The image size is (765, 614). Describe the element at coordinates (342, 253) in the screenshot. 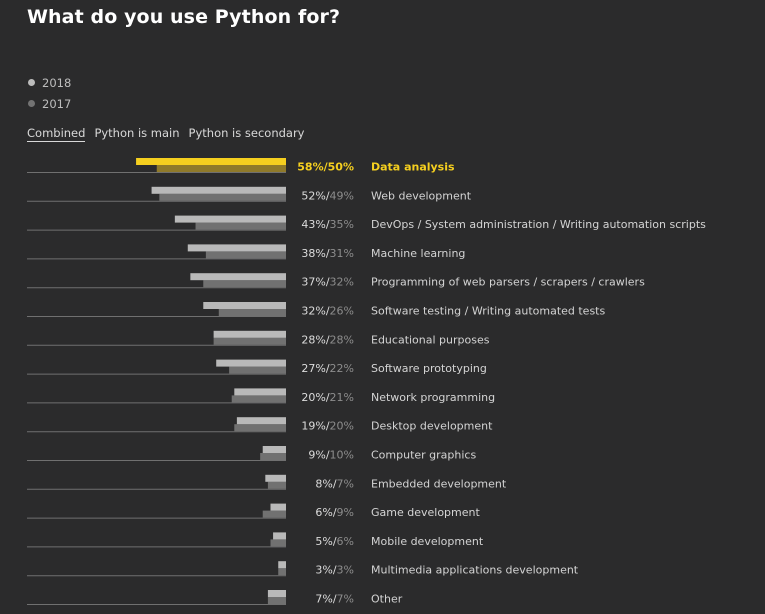

I see `value-2017: 31%` at that location.